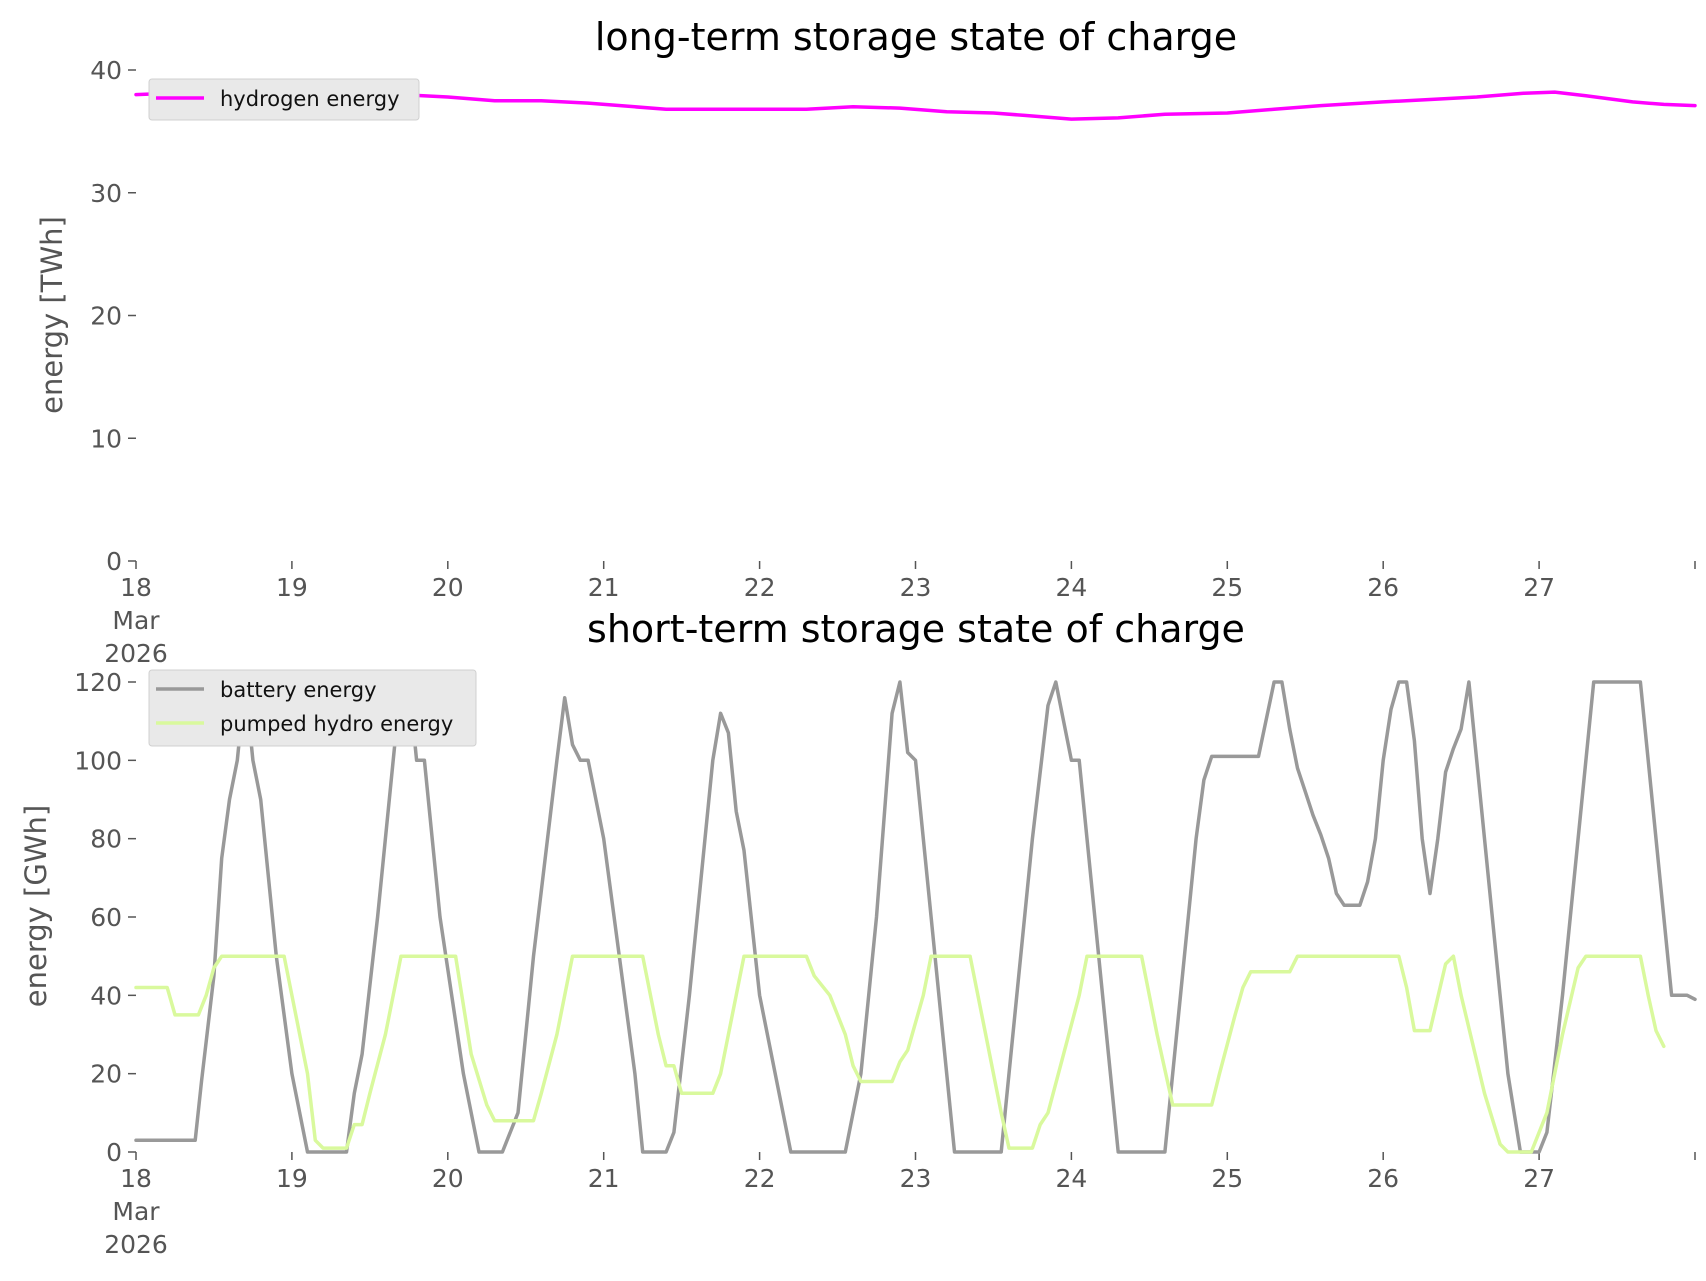  I want to click on short-term-legend-box, so click(312, 708).